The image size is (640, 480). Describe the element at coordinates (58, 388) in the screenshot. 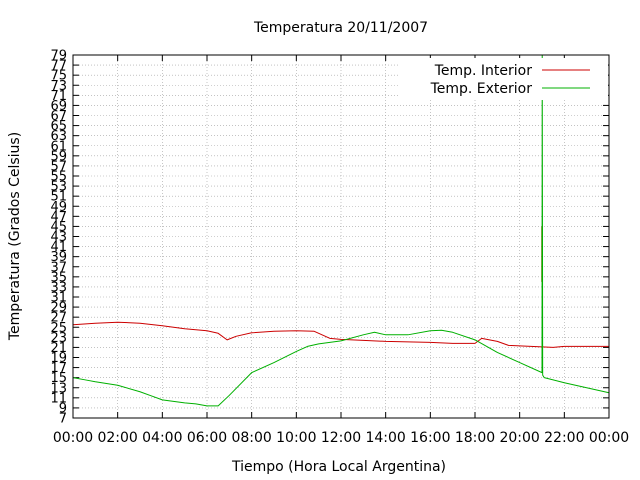

I see `y-tick-label: 13` at that location.